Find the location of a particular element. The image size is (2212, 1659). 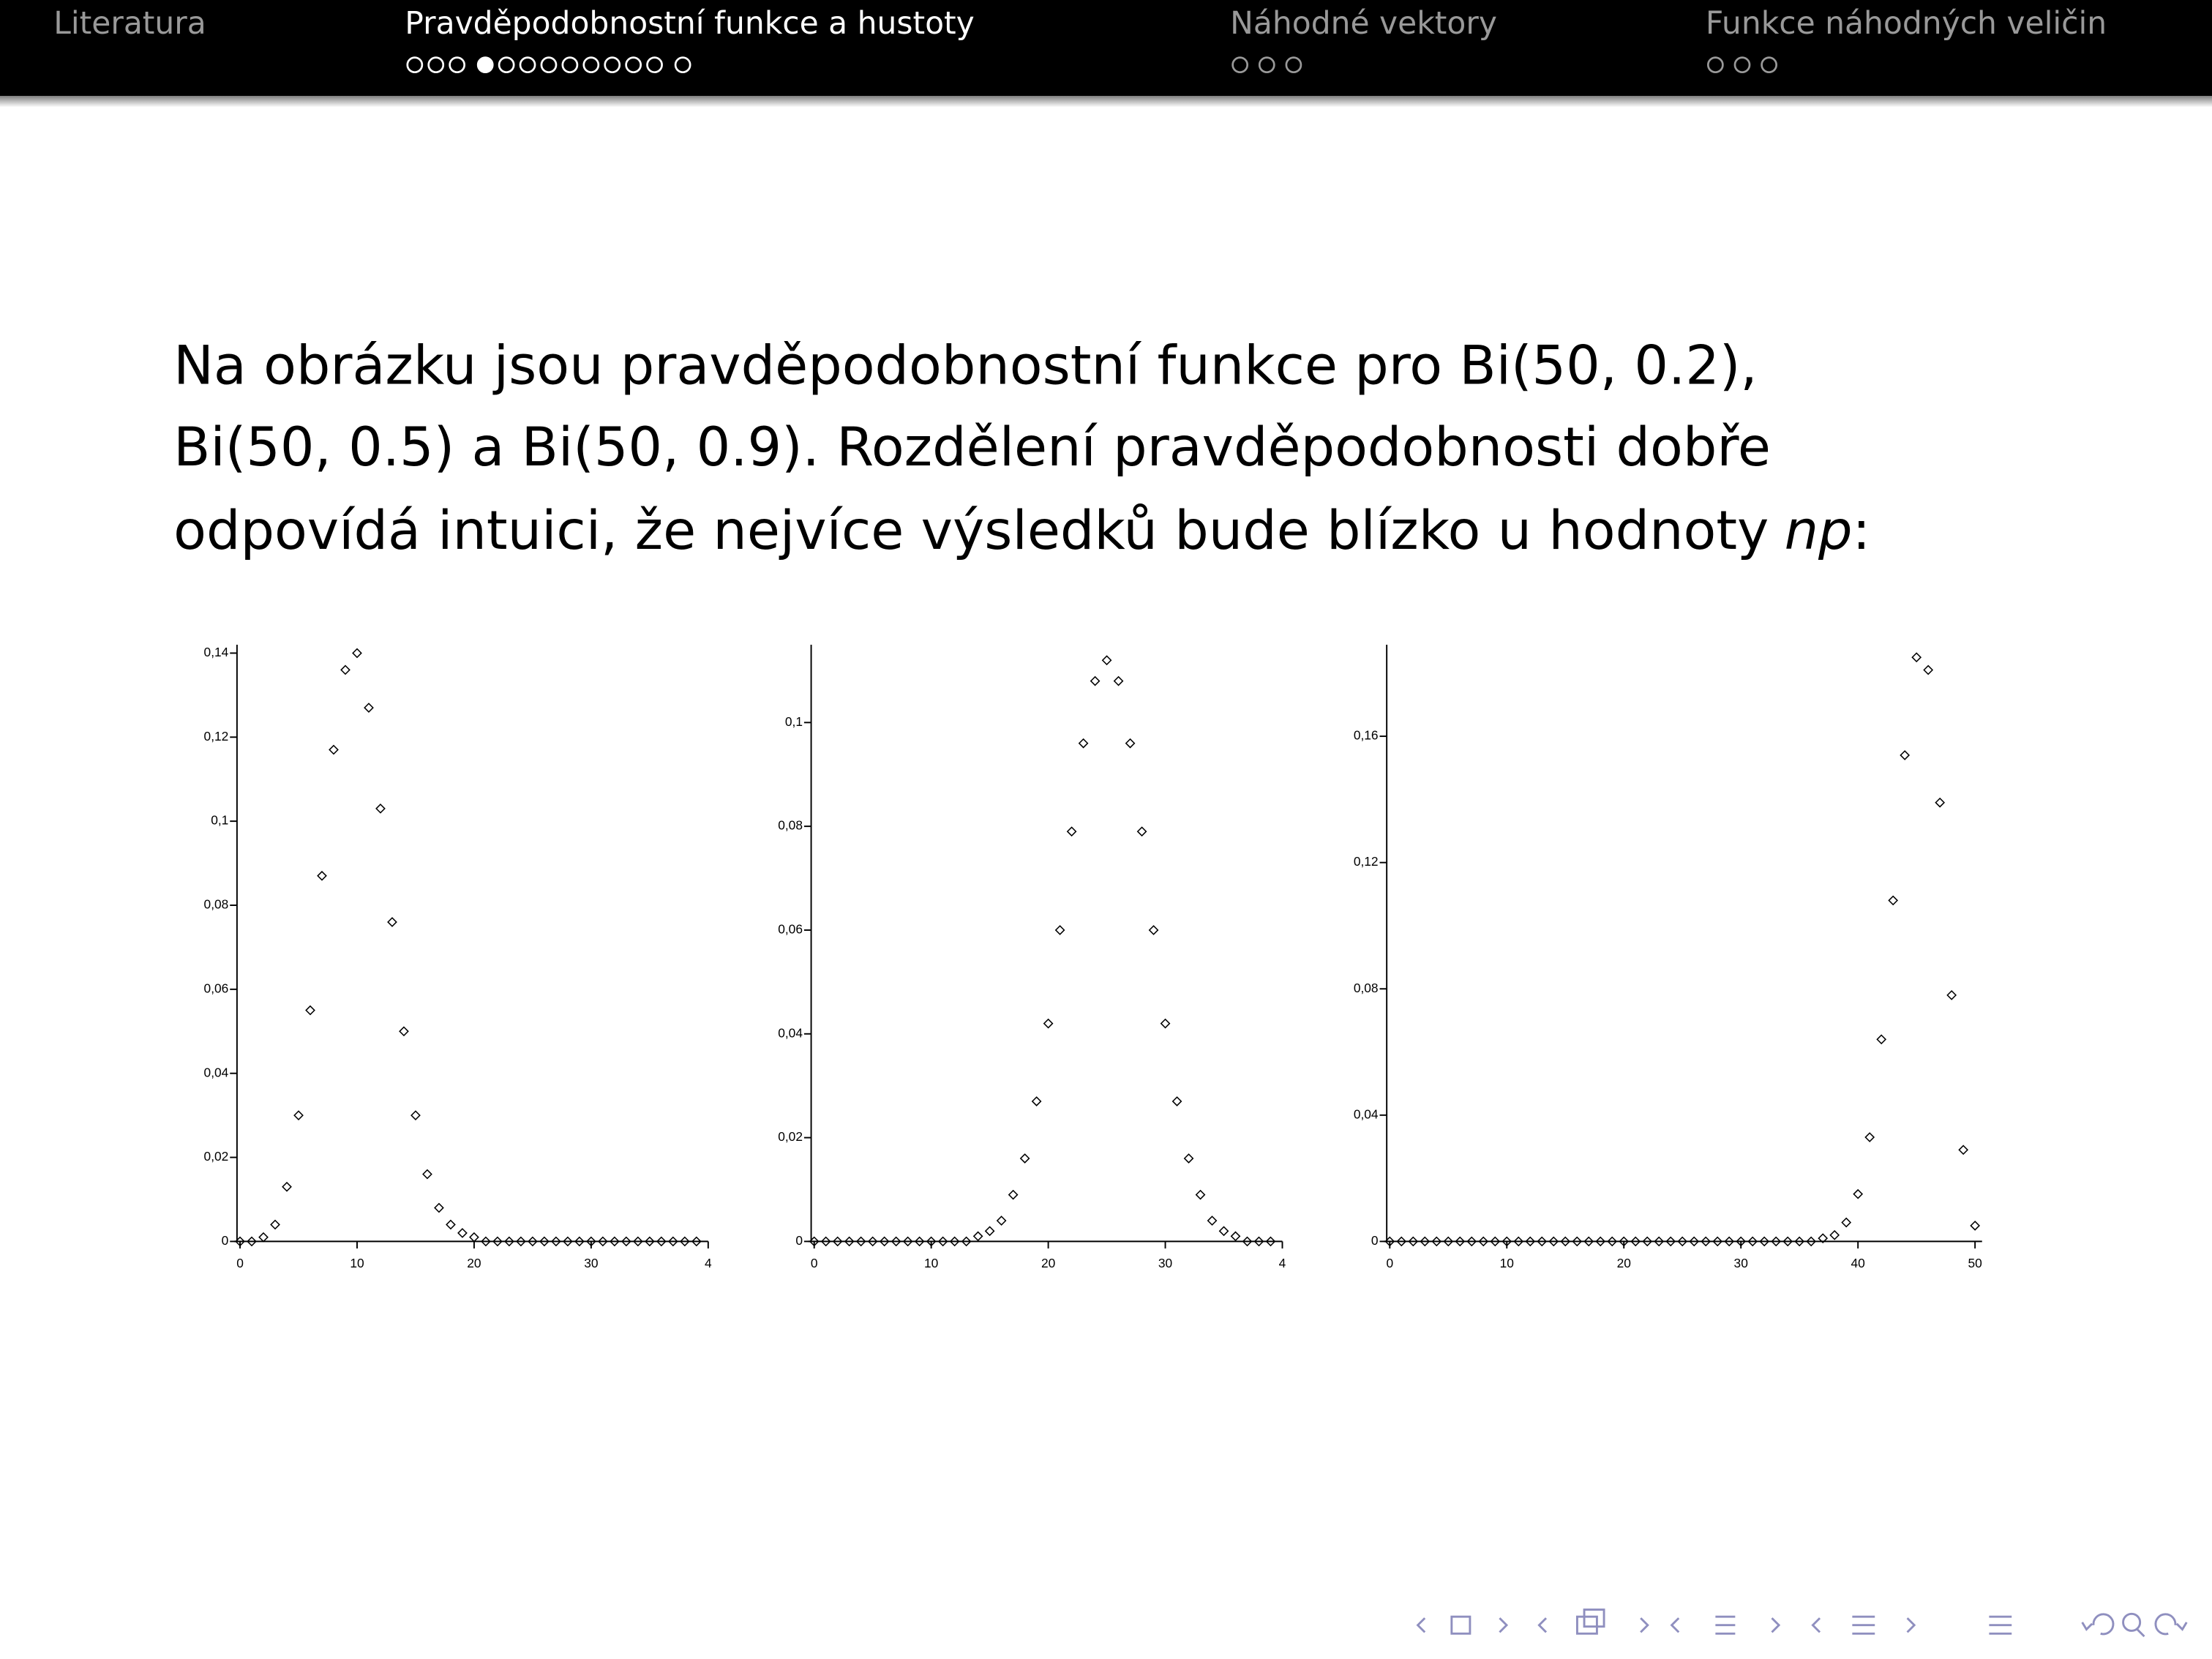

punctuation: : is located at coordinates (1862, 531).